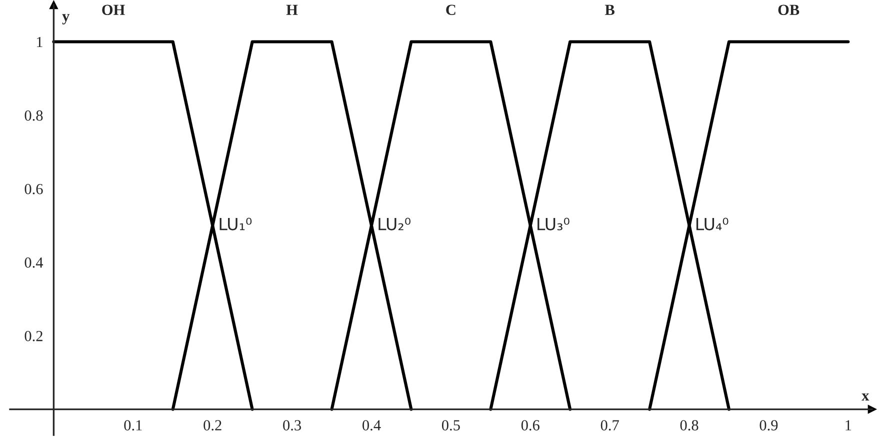  I want to click on series-label: B, so click(609, 9).